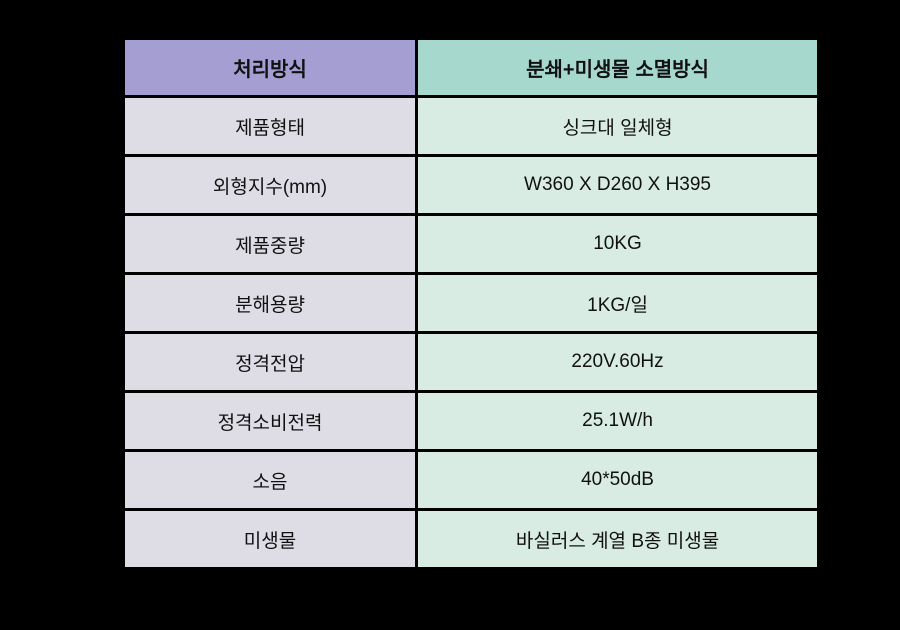 The image size is (900, 630). I want to click on spec-label: 제품중량, so click(270, 244).